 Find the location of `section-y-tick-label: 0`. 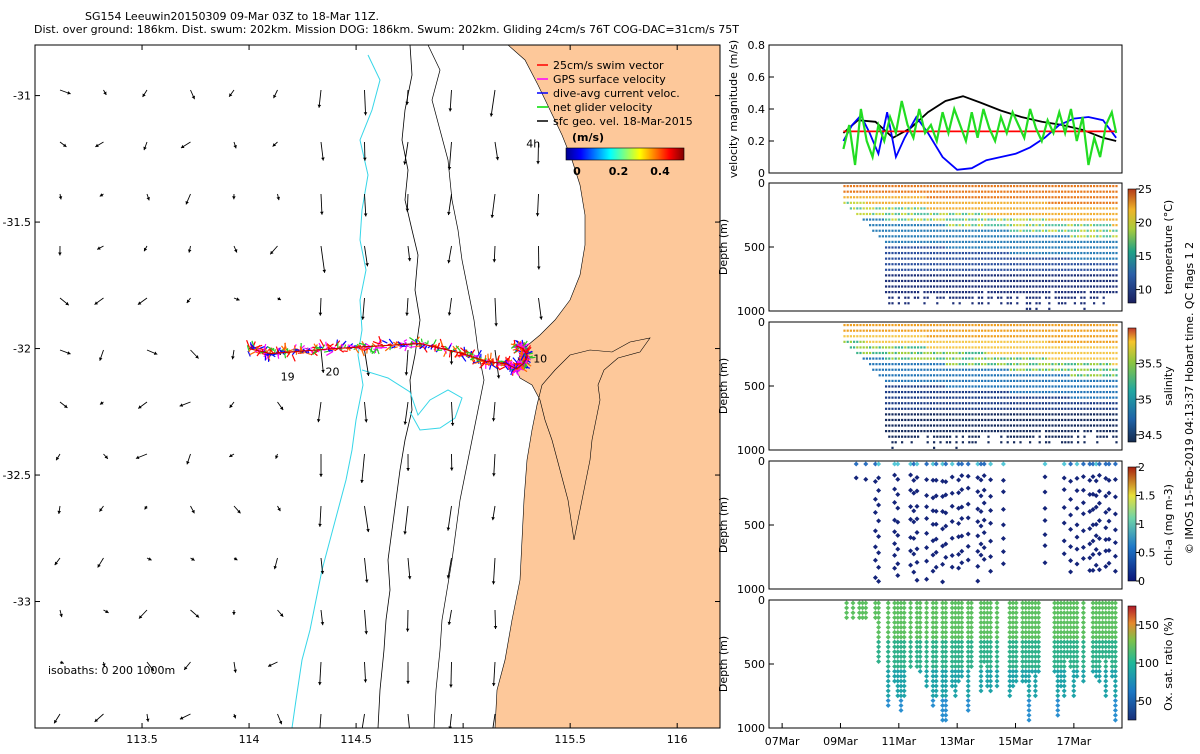

section-y-tick-label: 0 is located at coordinates (761, 322).